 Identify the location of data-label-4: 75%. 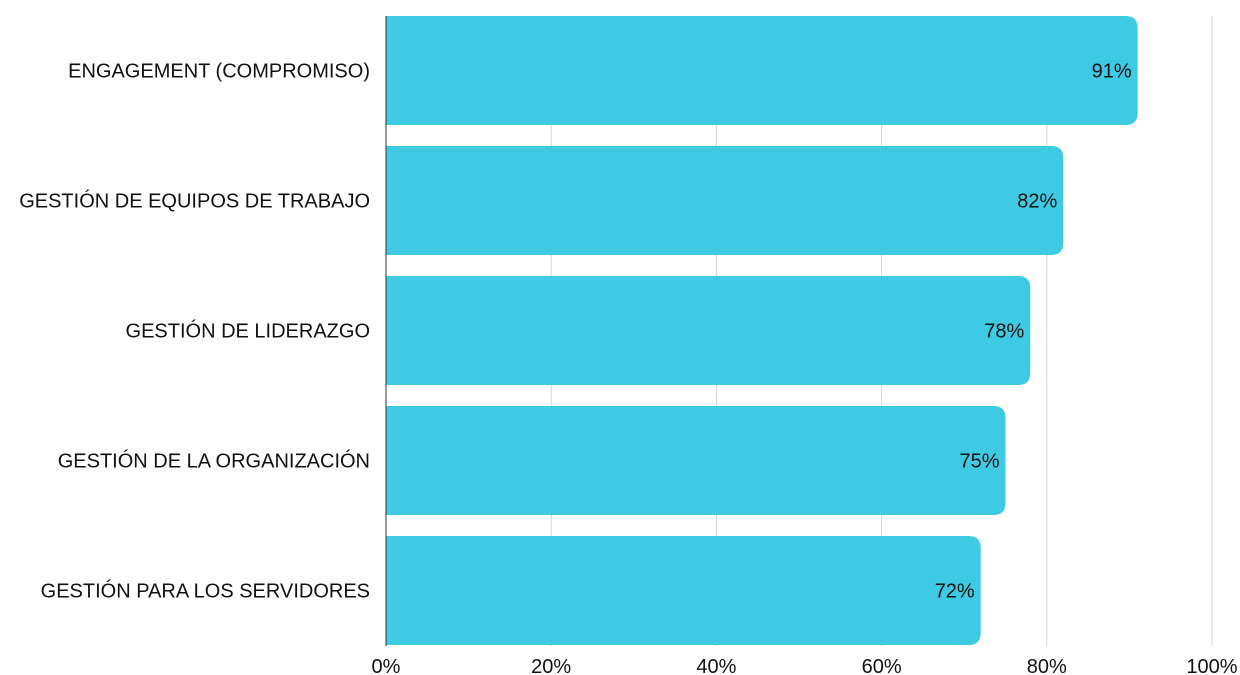
(979, 462).